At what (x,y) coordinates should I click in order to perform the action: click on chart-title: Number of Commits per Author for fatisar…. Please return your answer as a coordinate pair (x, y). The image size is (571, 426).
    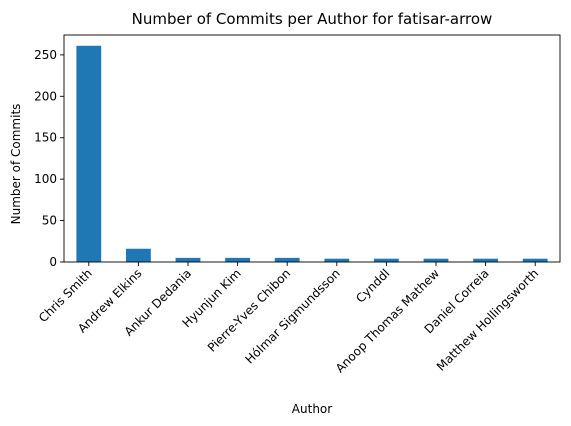
    Looking at the image, I should click on (312, 19).